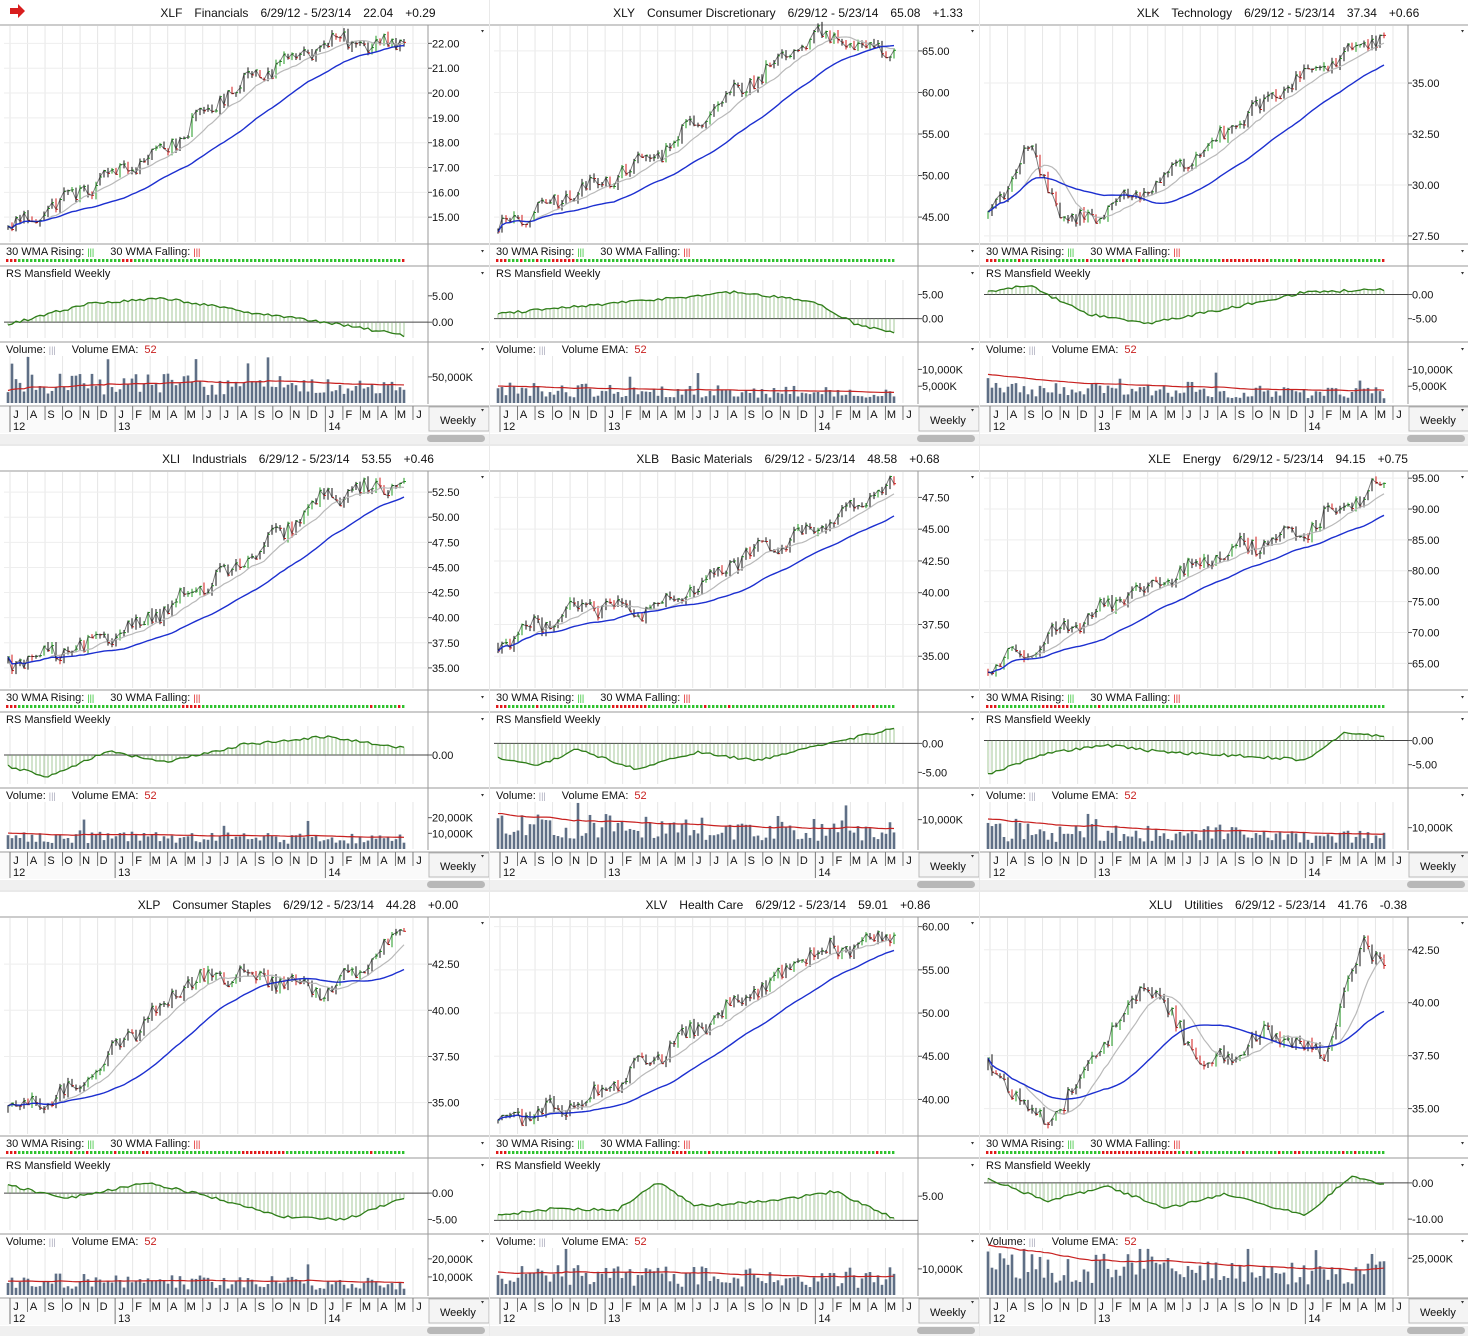 The width and height of the screenshot is (1468, 1336). Describe the element at coordinates (594, 861) in the screenshot. I see `month-tick-label: D` at that location.